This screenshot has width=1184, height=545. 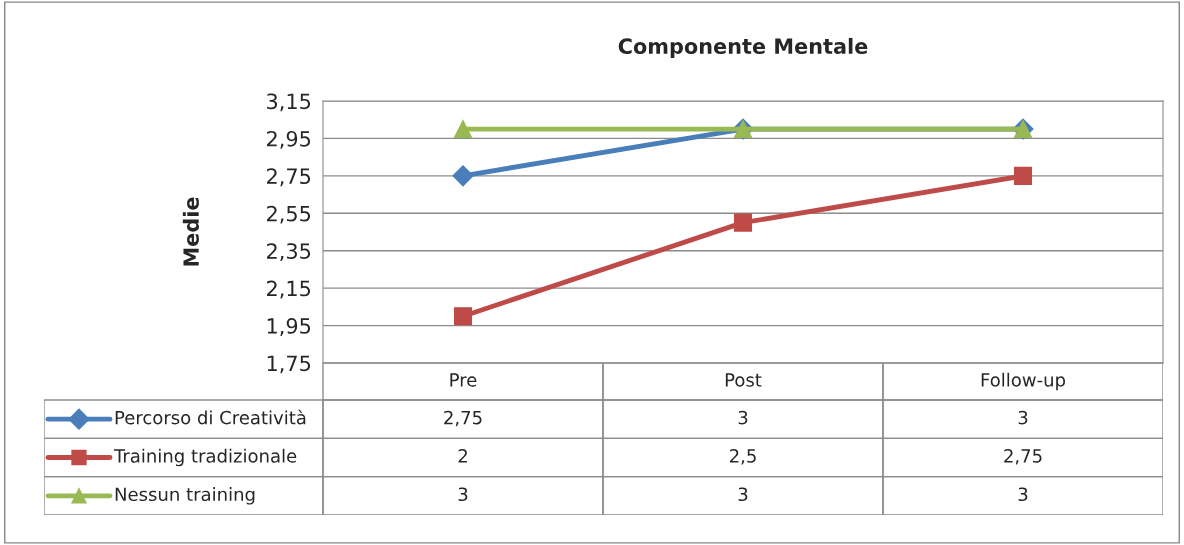 What do you see at coordinates (743, 380) in the screenshot?
I see `x-tick-label: Post` at bounding box center [743, 380].